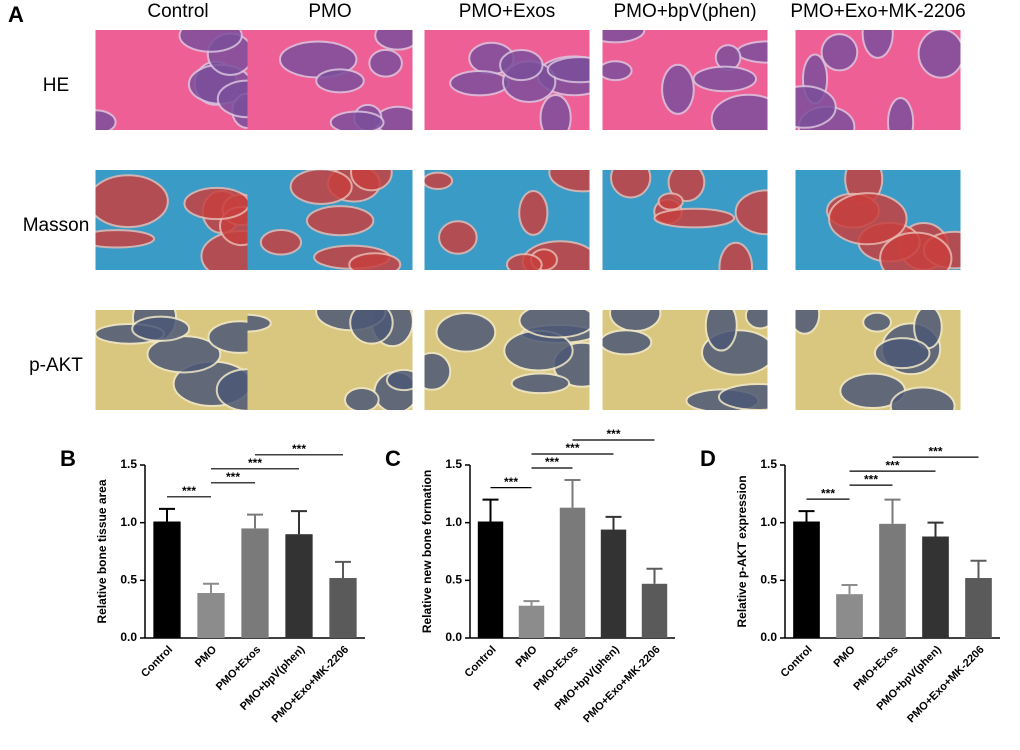 The image size is (1020, 750). Describe the element at coordinates (329, 11) in the screenshot. I see `column-title: PMO` at that location.